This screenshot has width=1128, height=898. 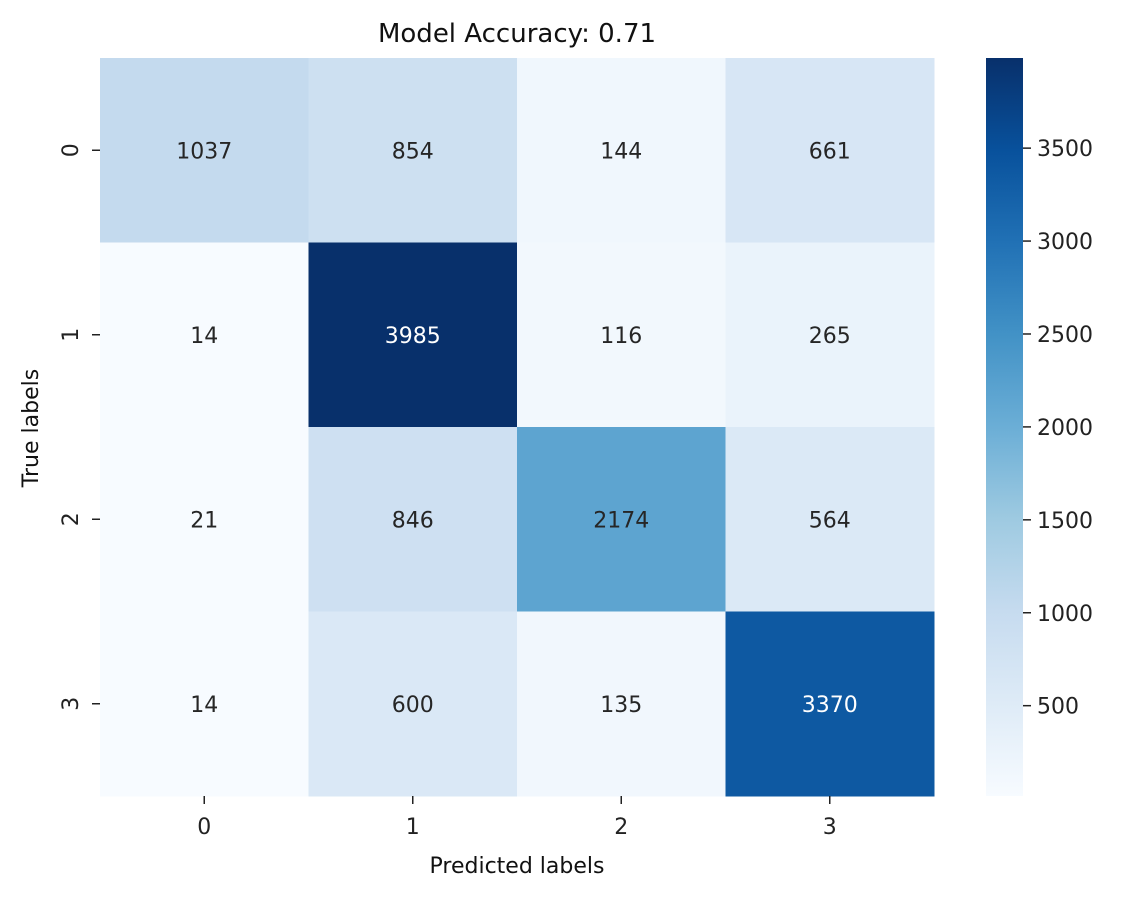 I want to click on cell-value-label: 2174, so click(x=621, y=520).